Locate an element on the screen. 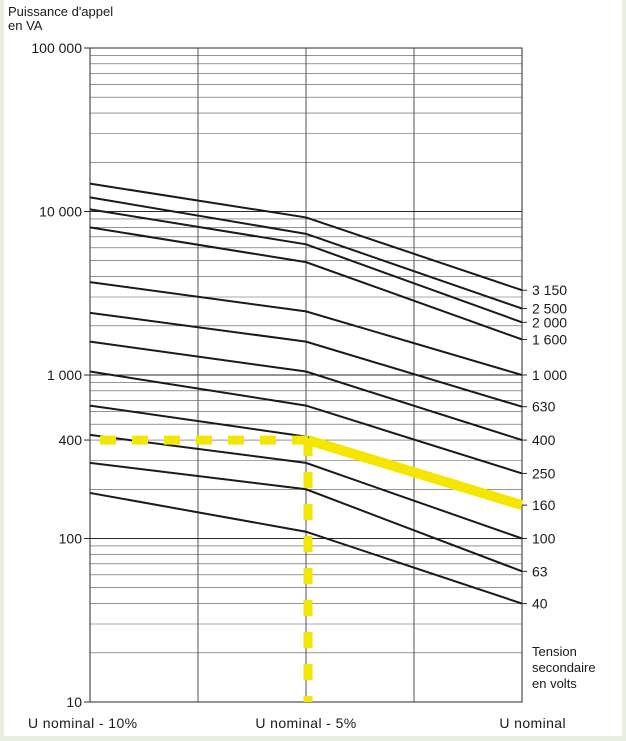 This screenshot has width=626, height=741. y-tick-label: 1 000 is located at coordinates (64, 375).